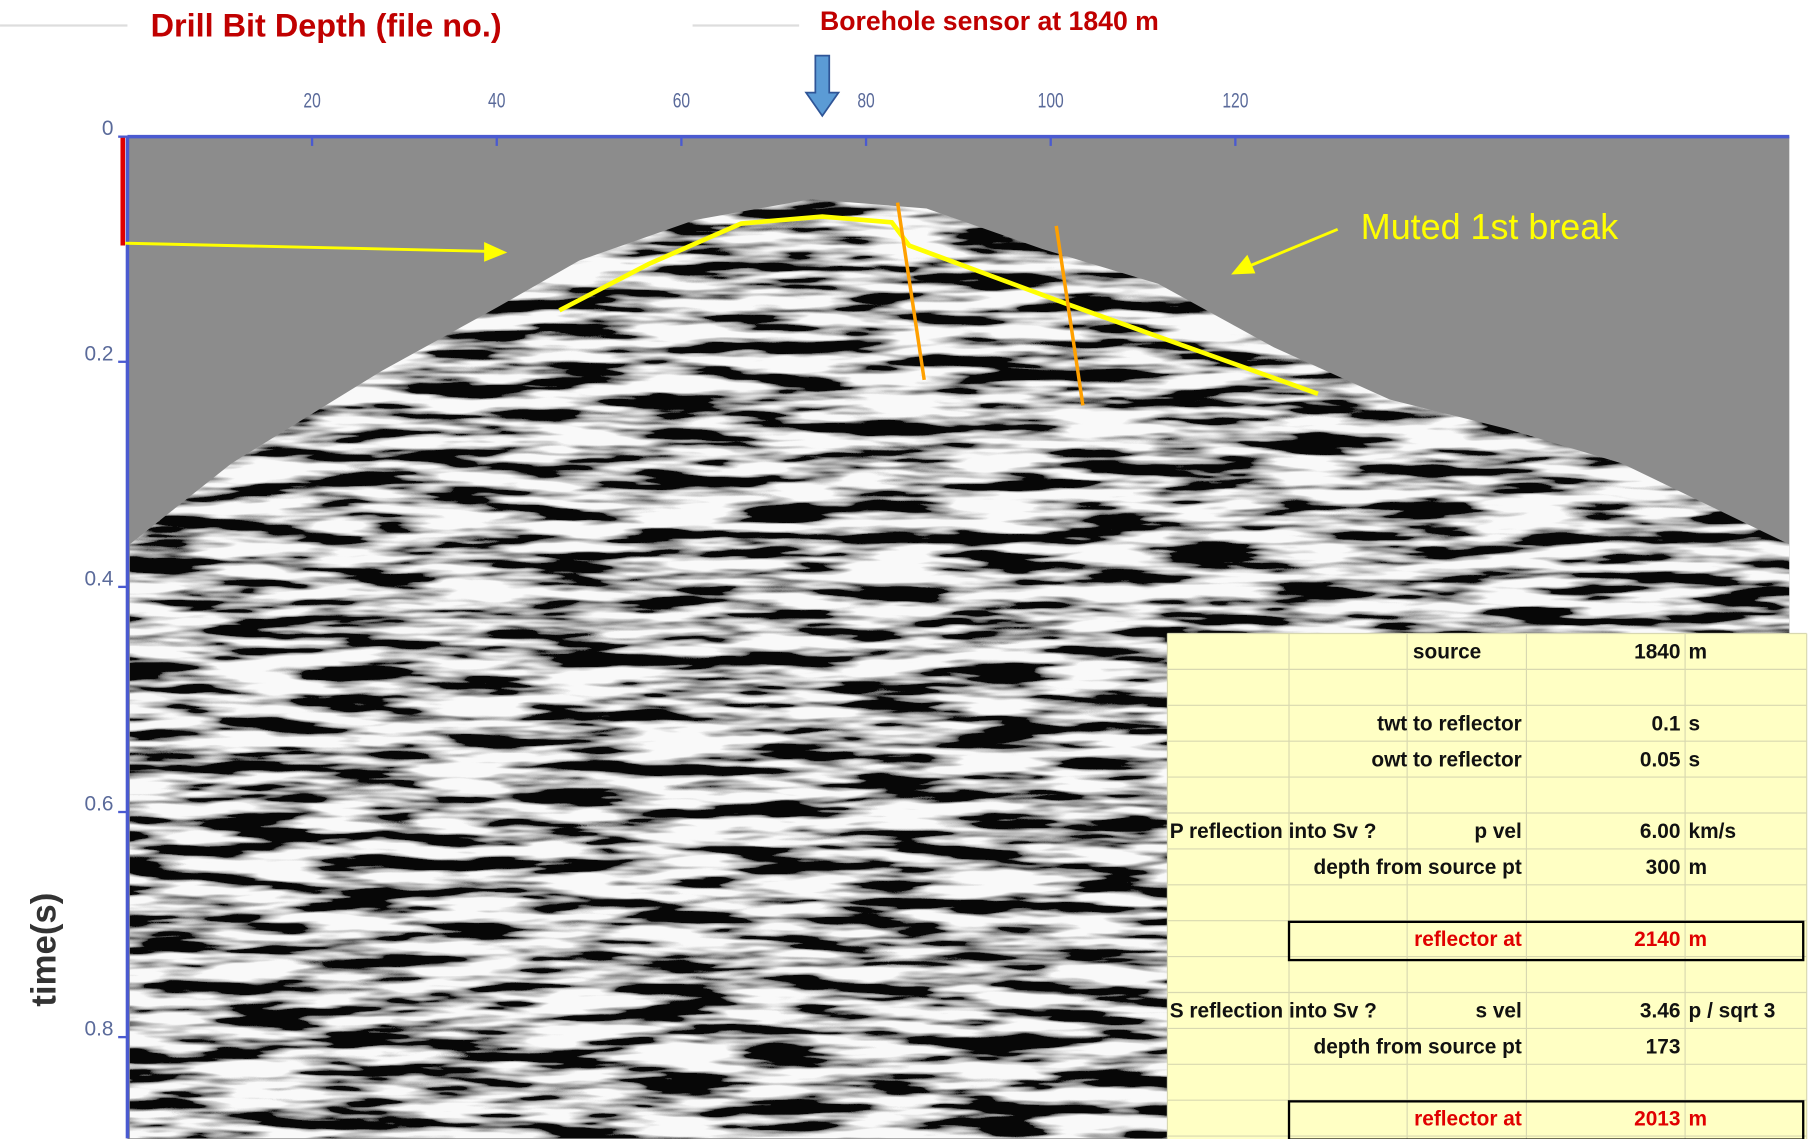 The image size is (1816, 1139). Describe the element at coordinates (1732, 1011) in the screenshot. I see `table-unit: p / sqrt 3` at that location.